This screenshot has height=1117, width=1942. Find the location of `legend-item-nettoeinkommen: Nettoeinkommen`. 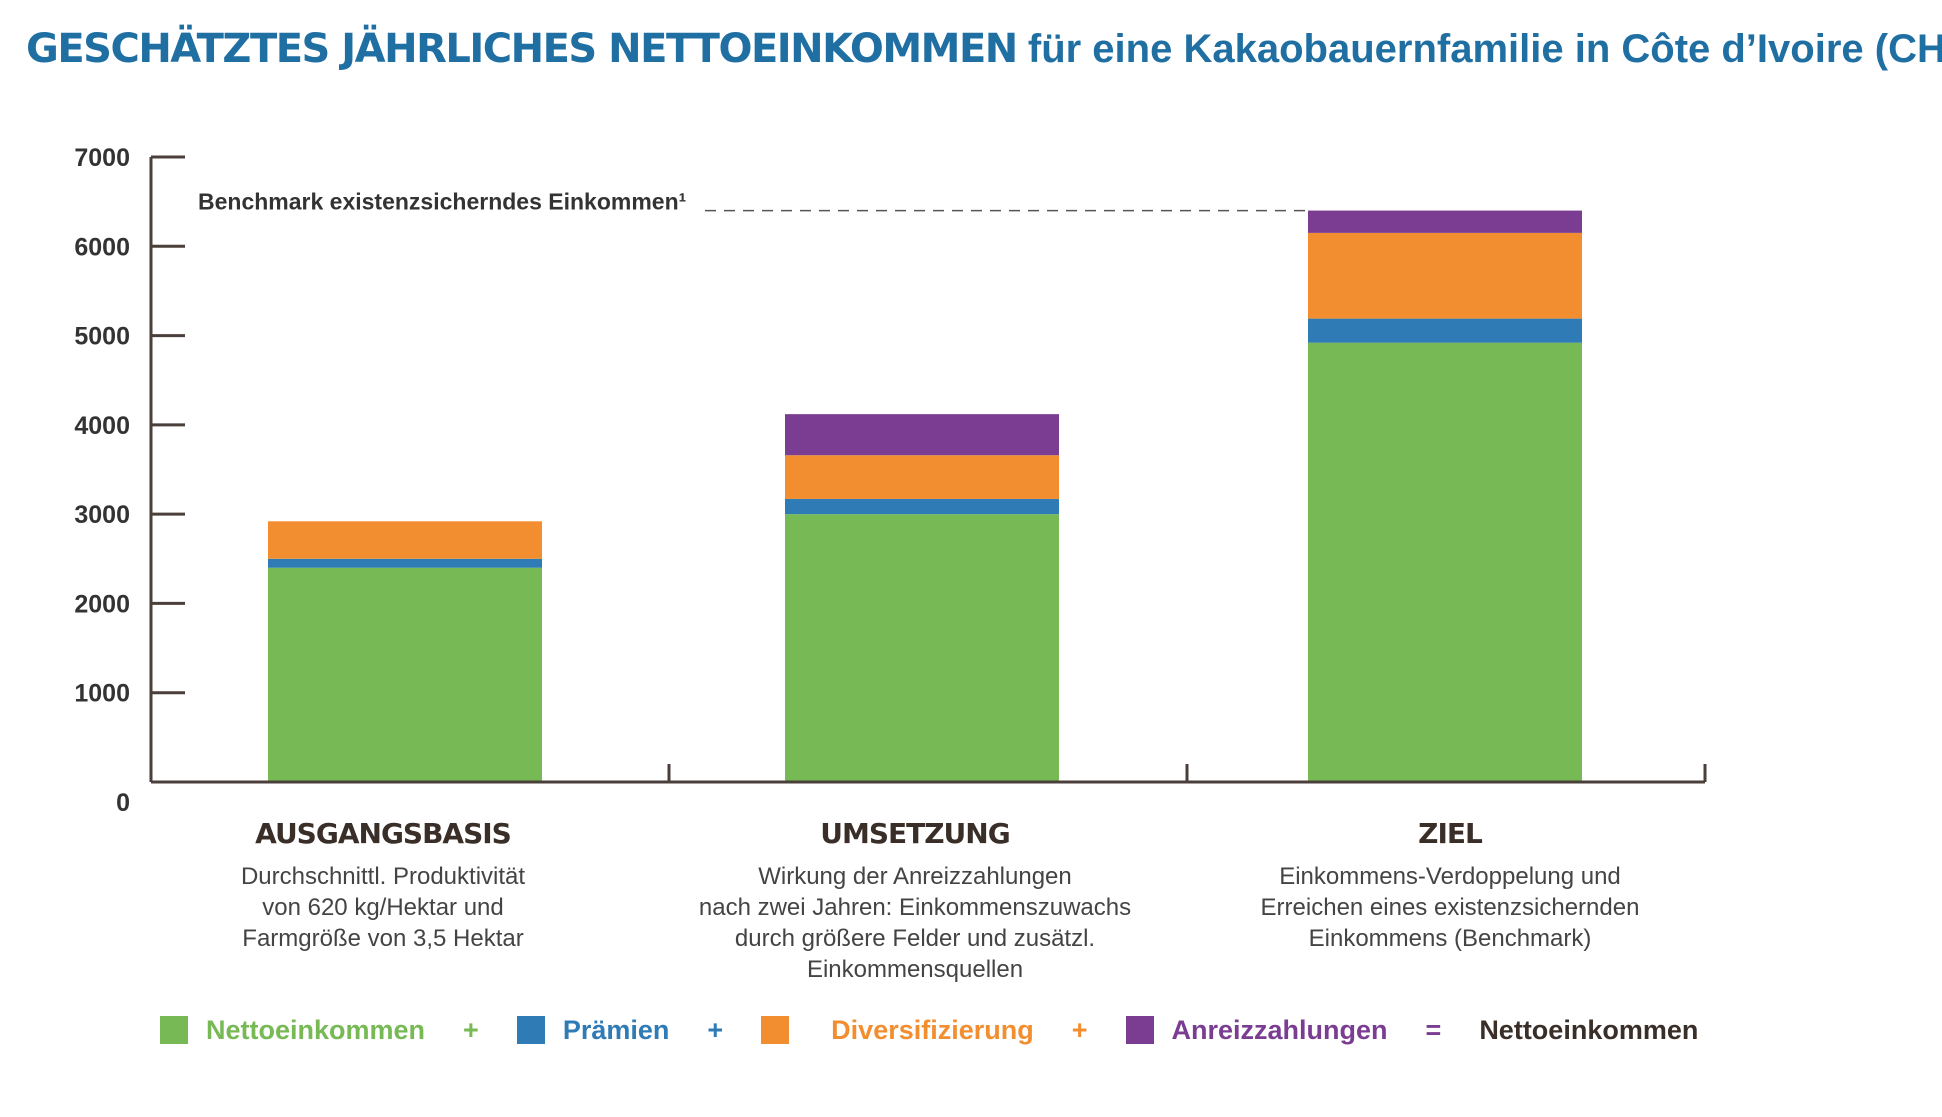

legend-item-nettoeinkommen: Nettoeinkommen is located at coordinates (292, 1030).